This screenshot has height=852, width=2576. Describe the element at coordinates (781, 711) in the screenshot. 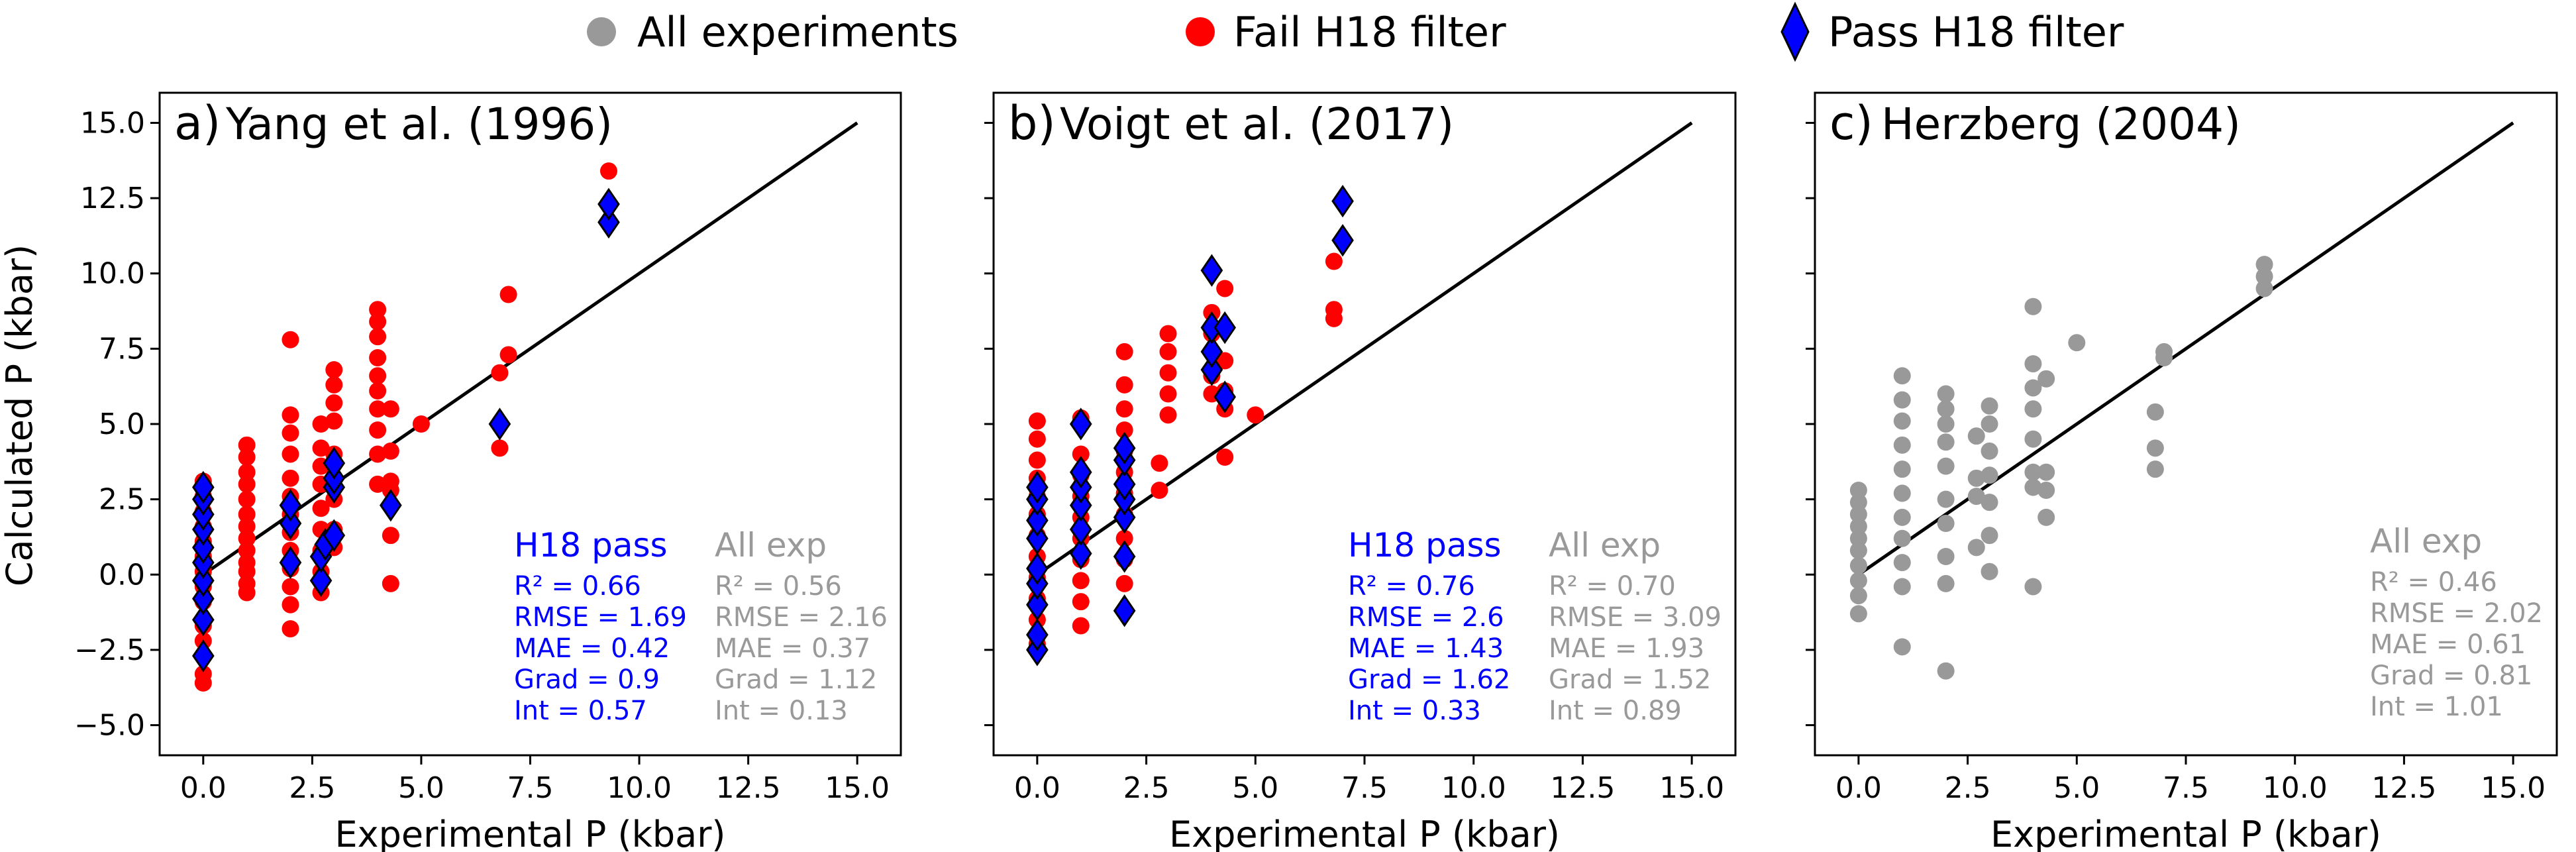

I see `stats-all-line: Int = 0.13` at that location.